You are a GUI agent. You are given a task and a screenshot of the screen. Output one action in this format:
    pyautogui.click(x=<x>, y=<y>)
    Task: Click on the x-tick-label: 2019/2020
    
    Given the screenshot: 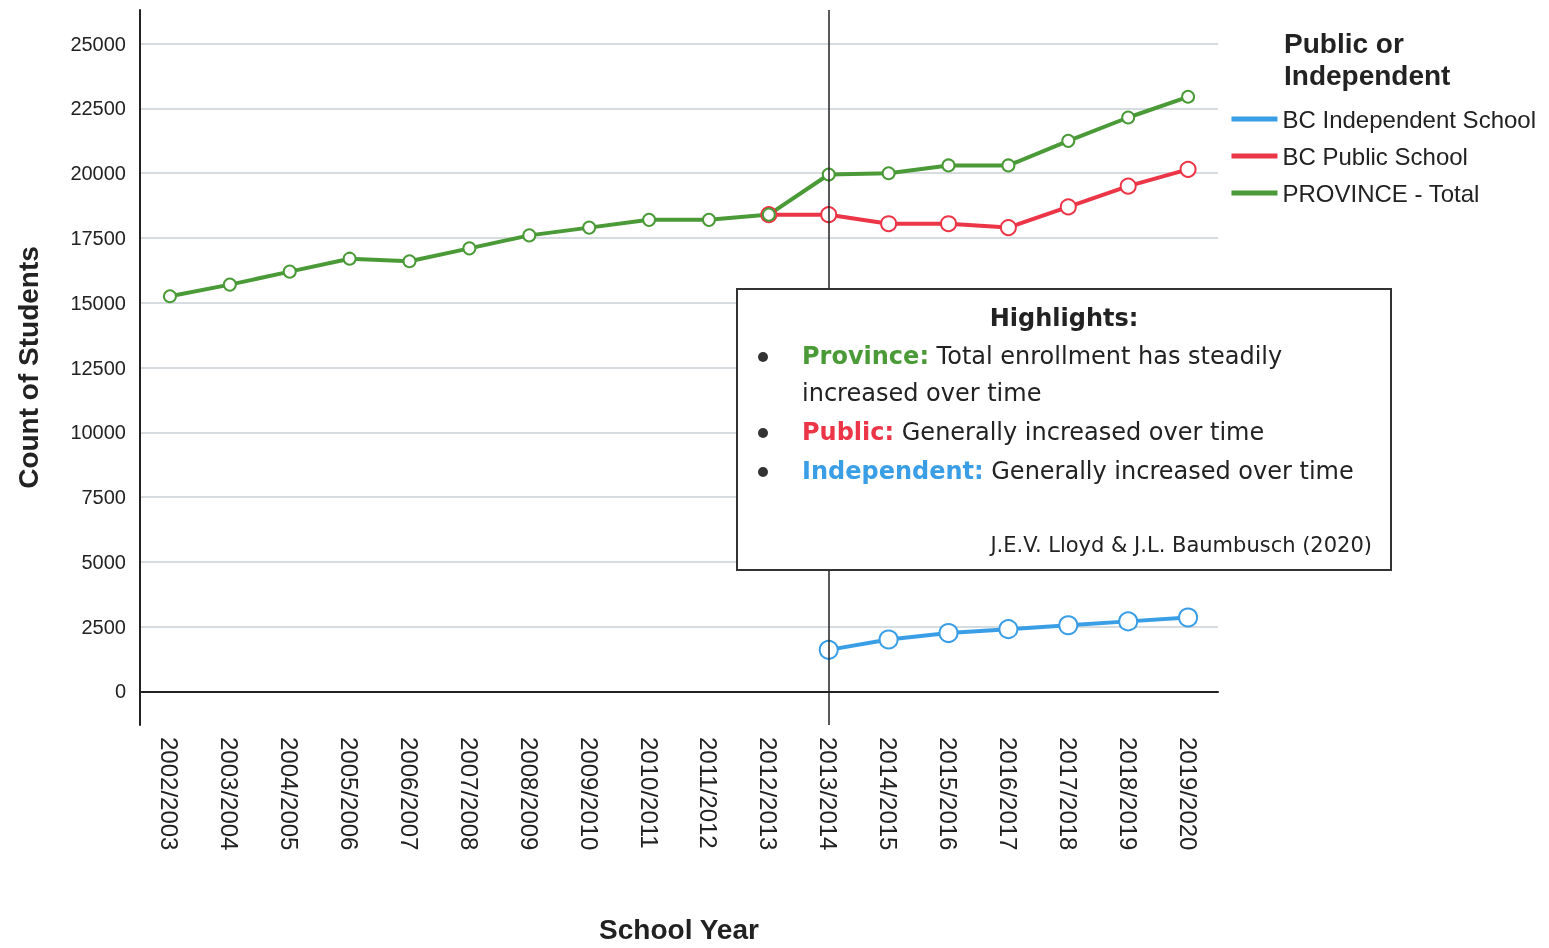 What is the action you would take?
    pyautogui.click(x=1188, y=794)
    